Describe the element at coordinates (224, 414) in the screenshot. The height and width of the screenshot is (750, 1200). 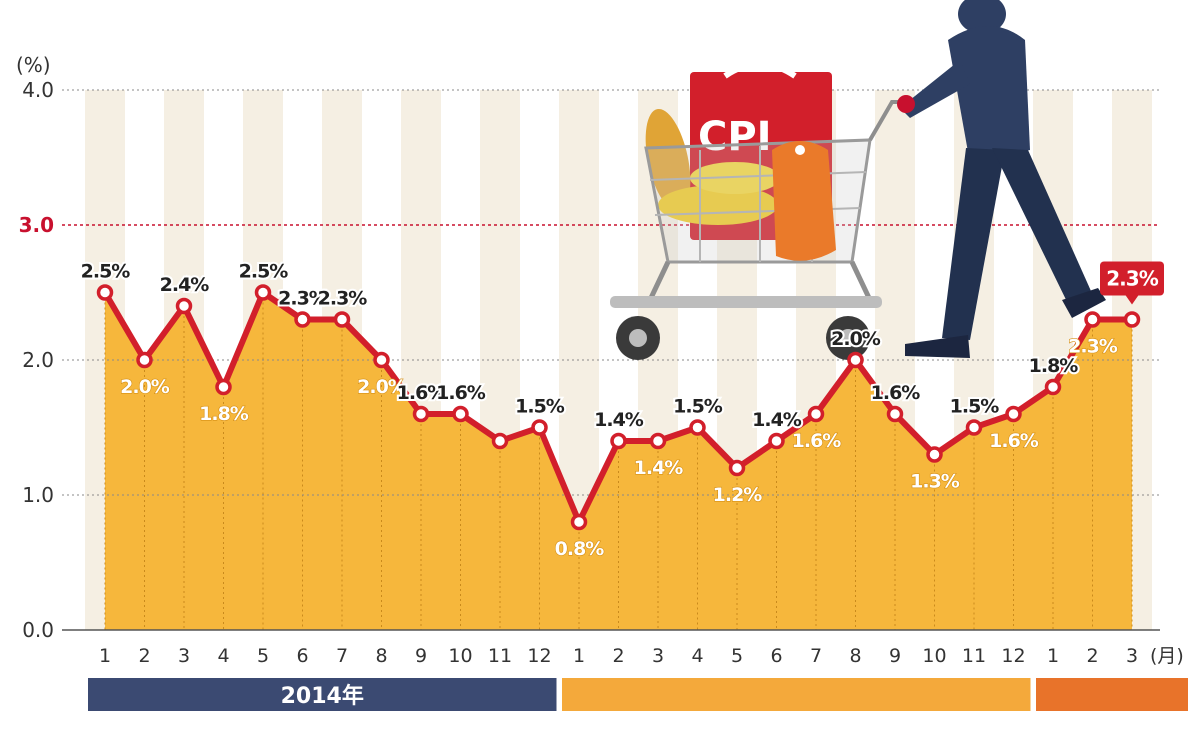
I see `data-label: 1.8%` at that location.